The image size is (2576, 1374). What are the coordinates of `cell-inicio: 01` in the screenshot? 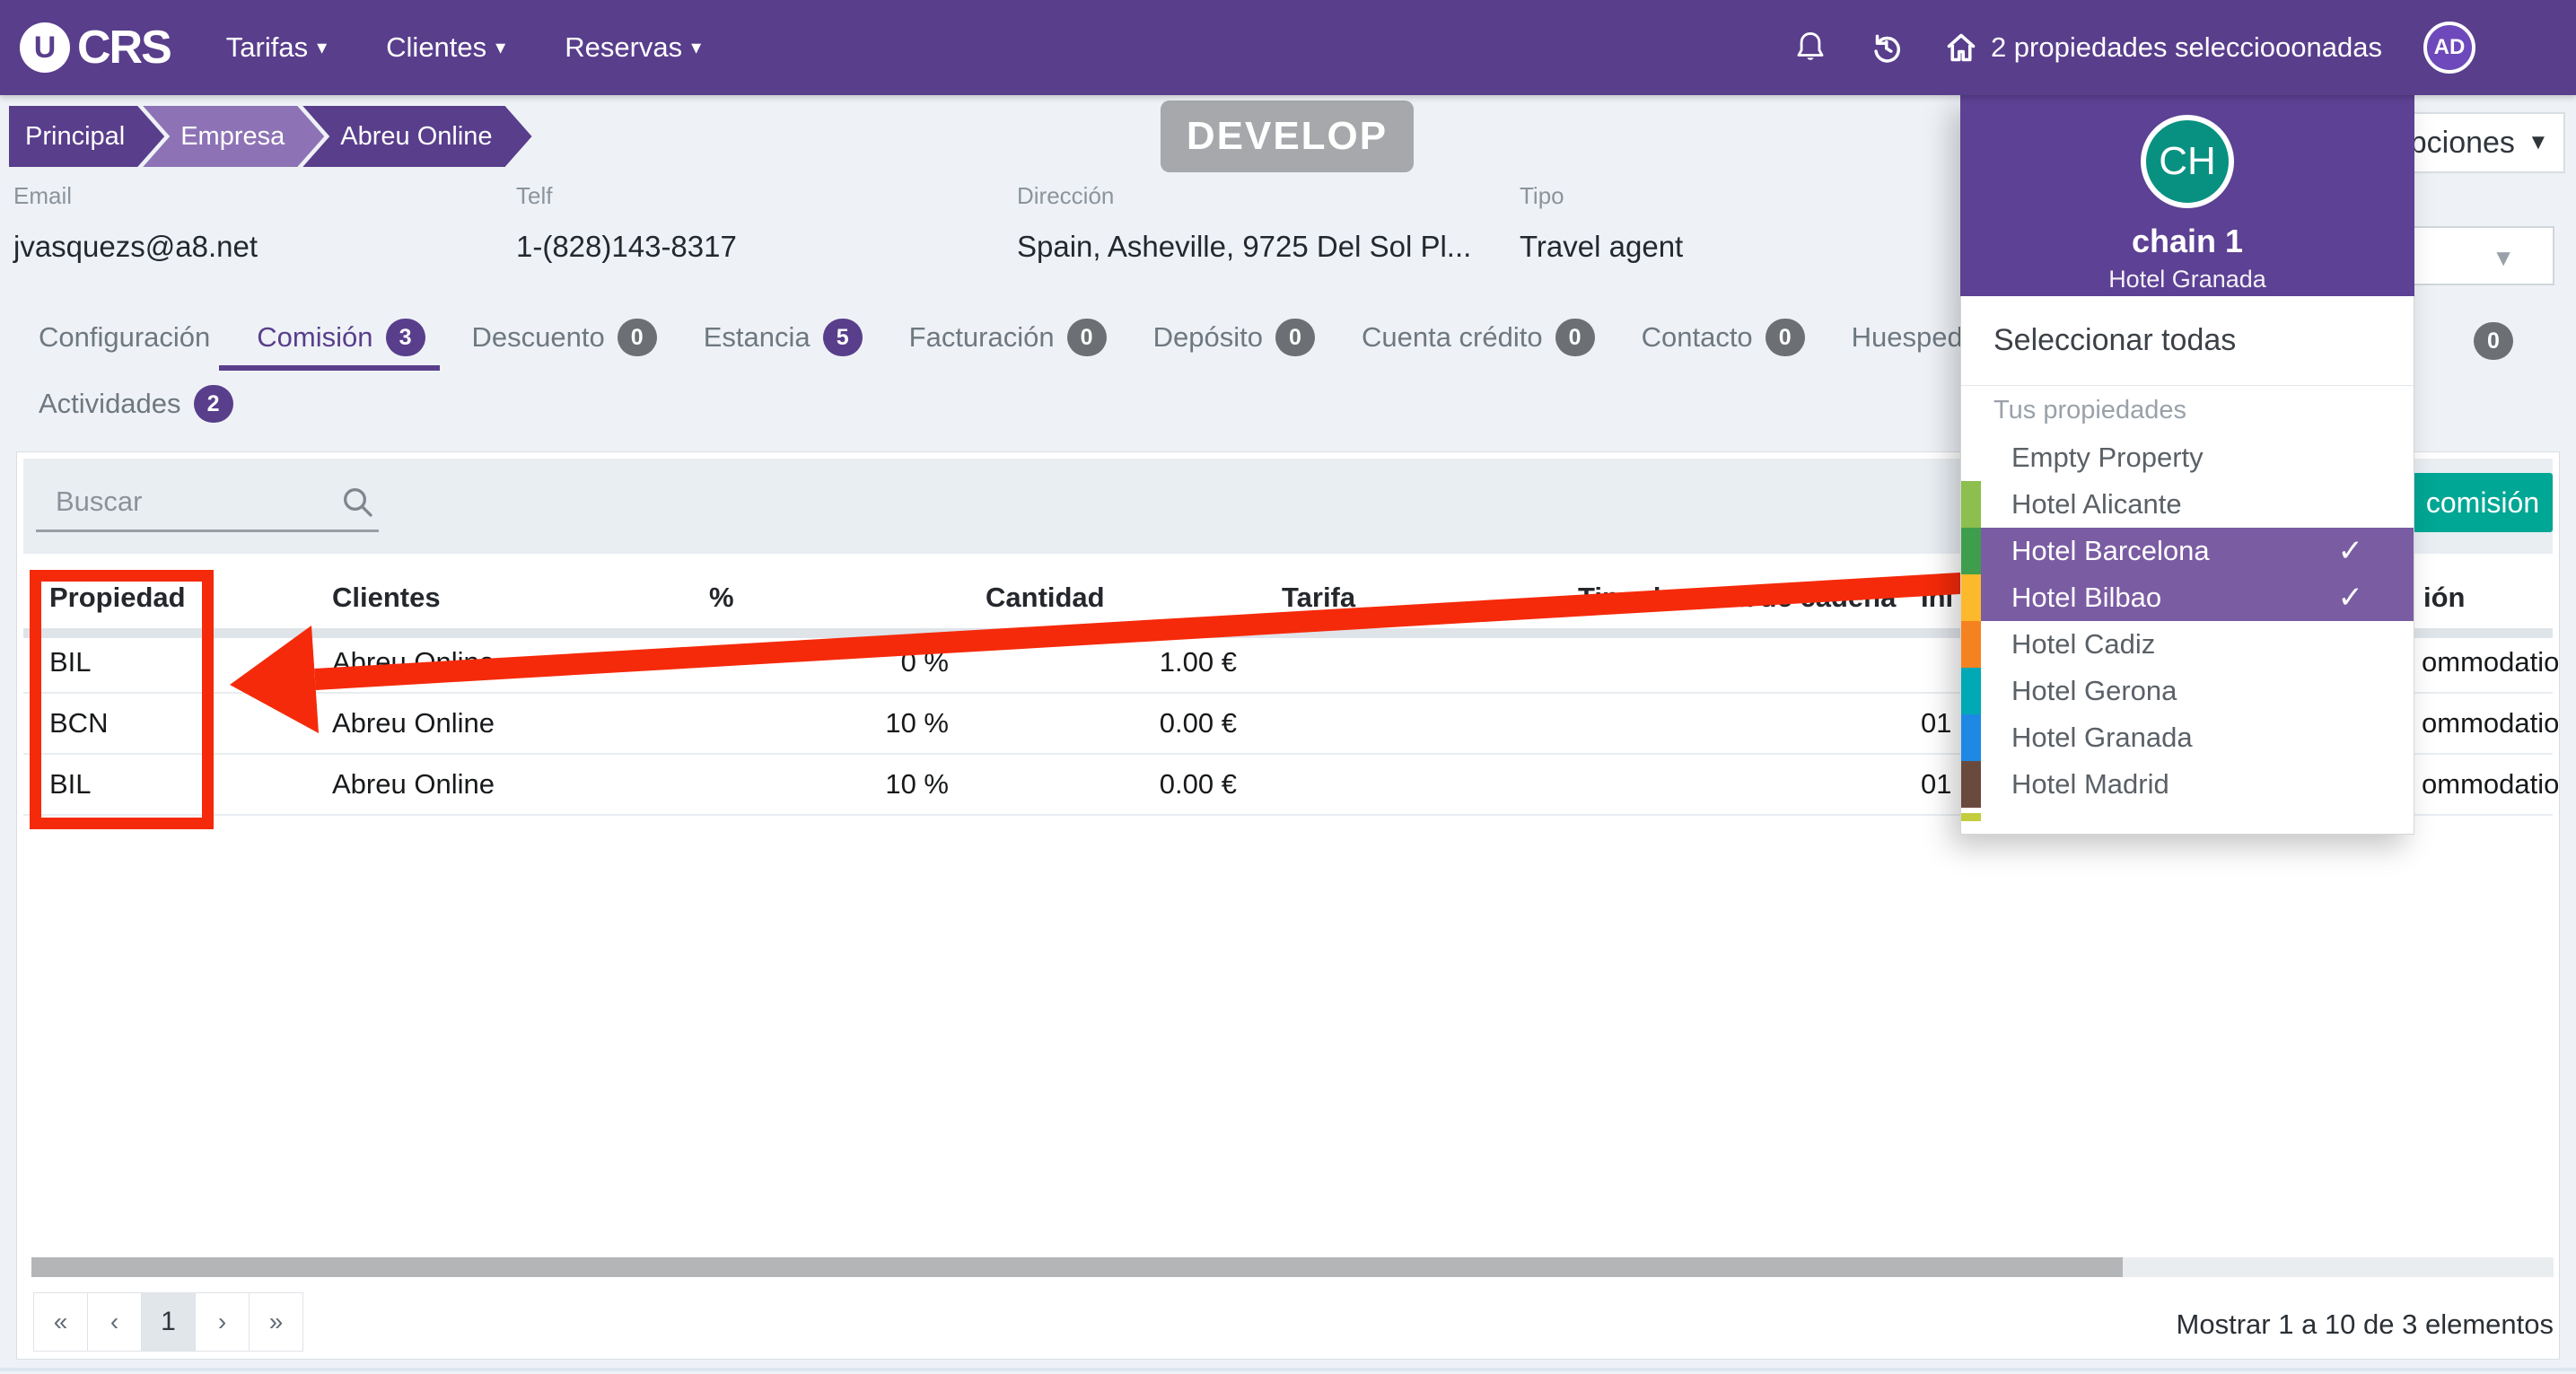 It's located at (1936, 784).